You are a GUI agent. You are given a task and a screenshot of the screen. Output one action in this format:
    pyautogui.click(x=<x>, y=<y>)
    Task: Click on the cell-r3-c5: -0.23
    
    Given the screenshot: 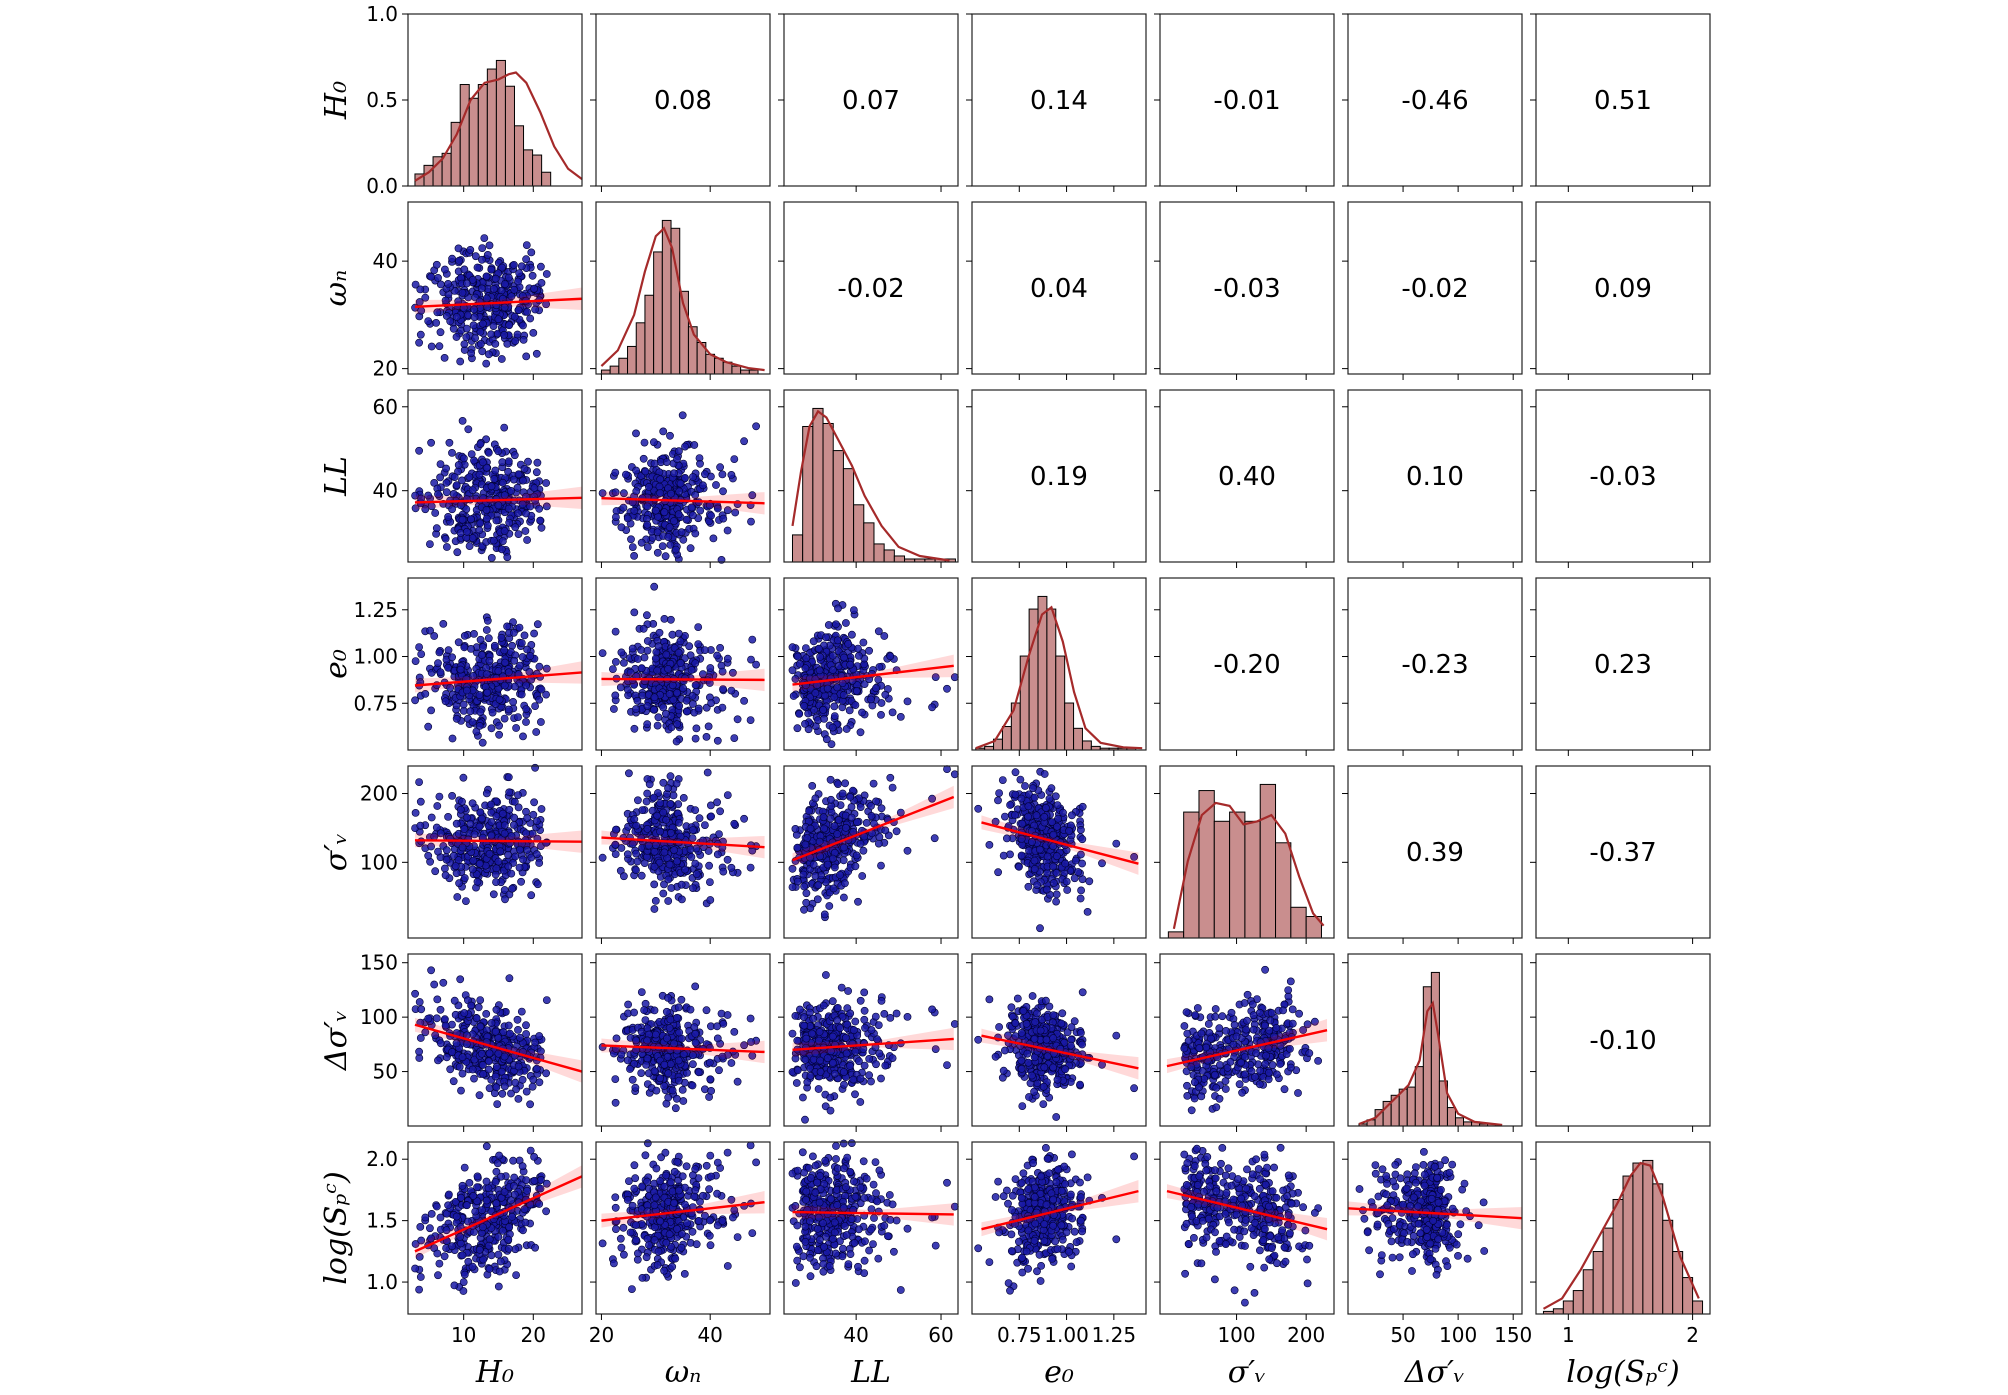 What is the action you would take?
    pyautogui.click(x=1432, y=666)
    